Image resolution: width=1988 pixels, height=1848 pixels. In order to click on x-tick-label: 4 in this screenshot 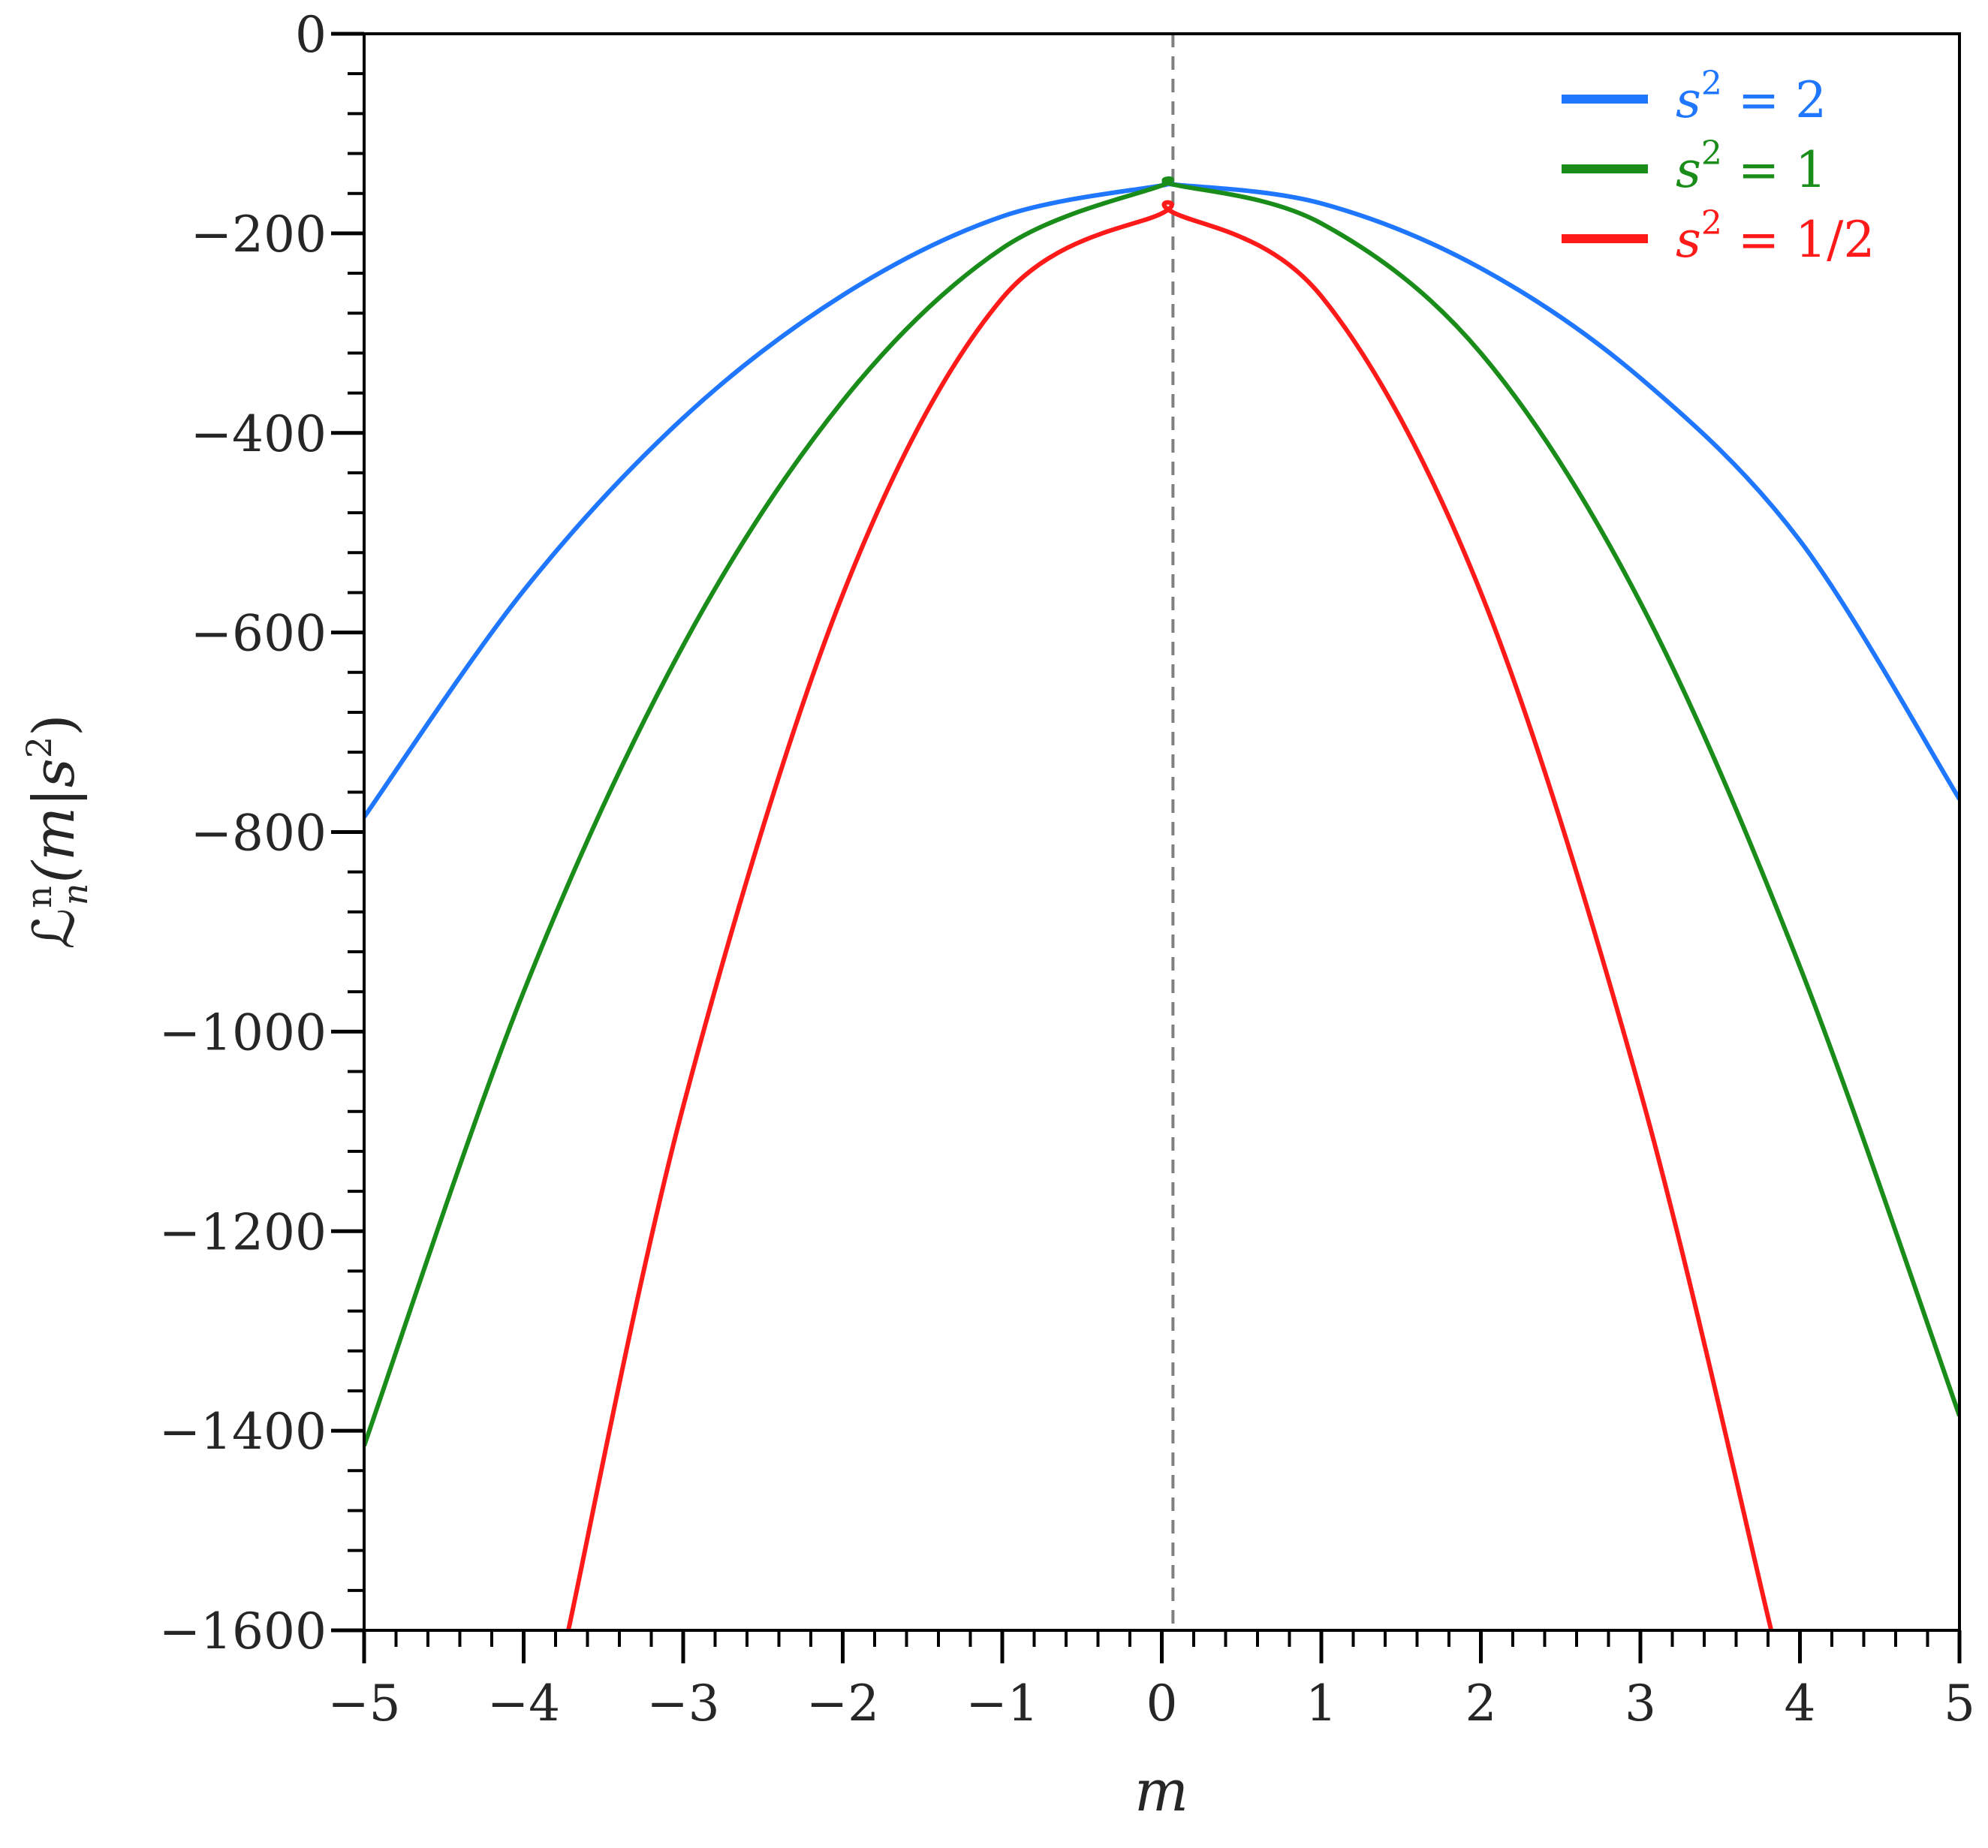, I will do `click(1801, 1703)`.